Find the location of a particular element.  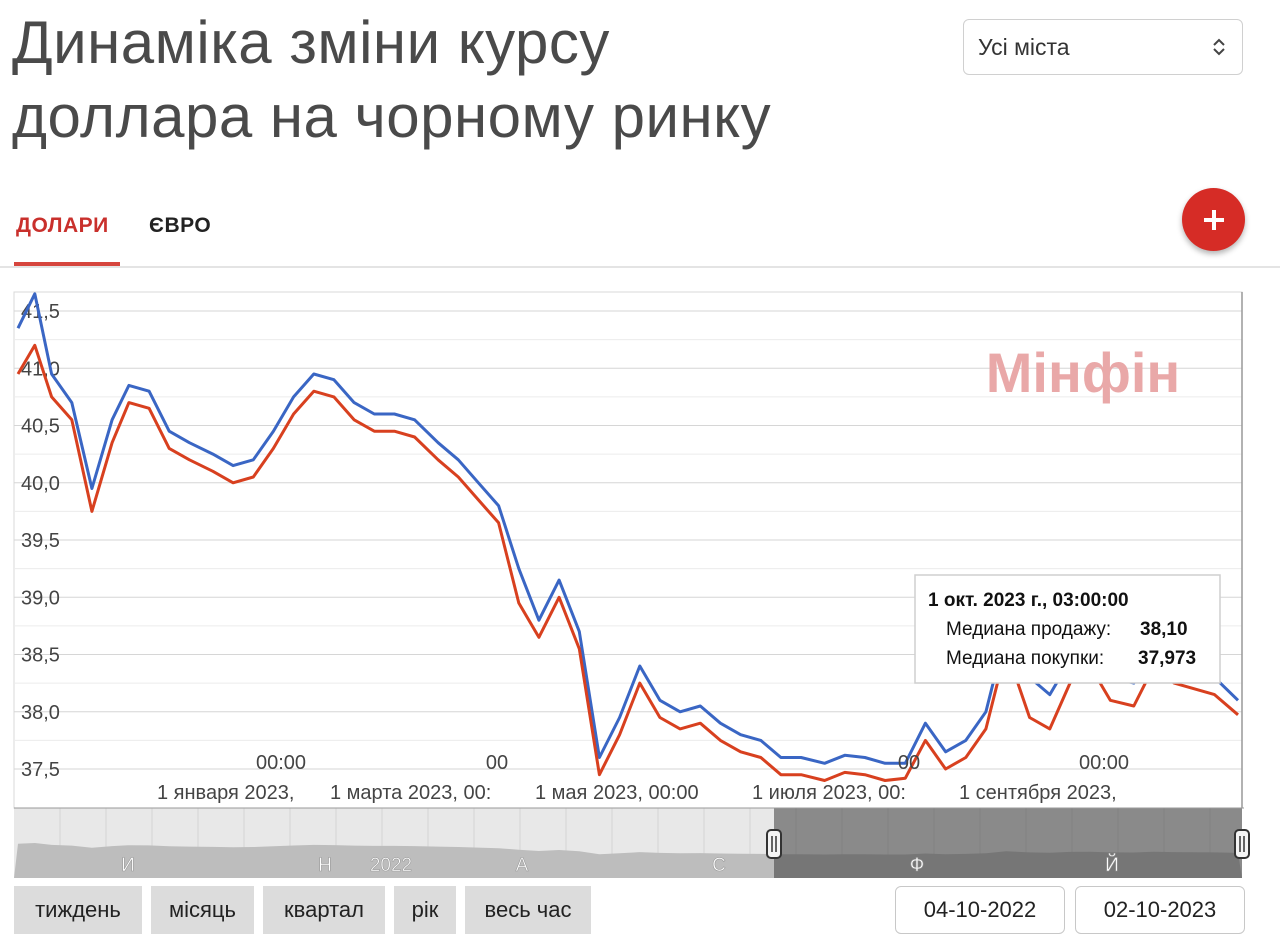

tooltip-sell-value: 38,10 is located at coordinates (1164, 629).